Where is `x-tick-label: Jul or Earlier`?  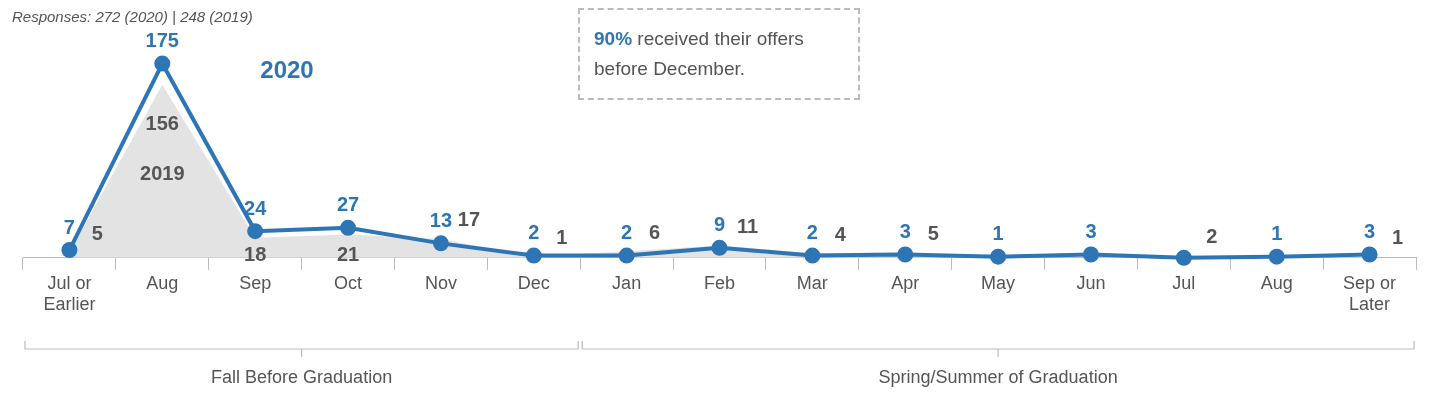
x-tick-label: Jul or Earlier is located at coordinates (69, 293).